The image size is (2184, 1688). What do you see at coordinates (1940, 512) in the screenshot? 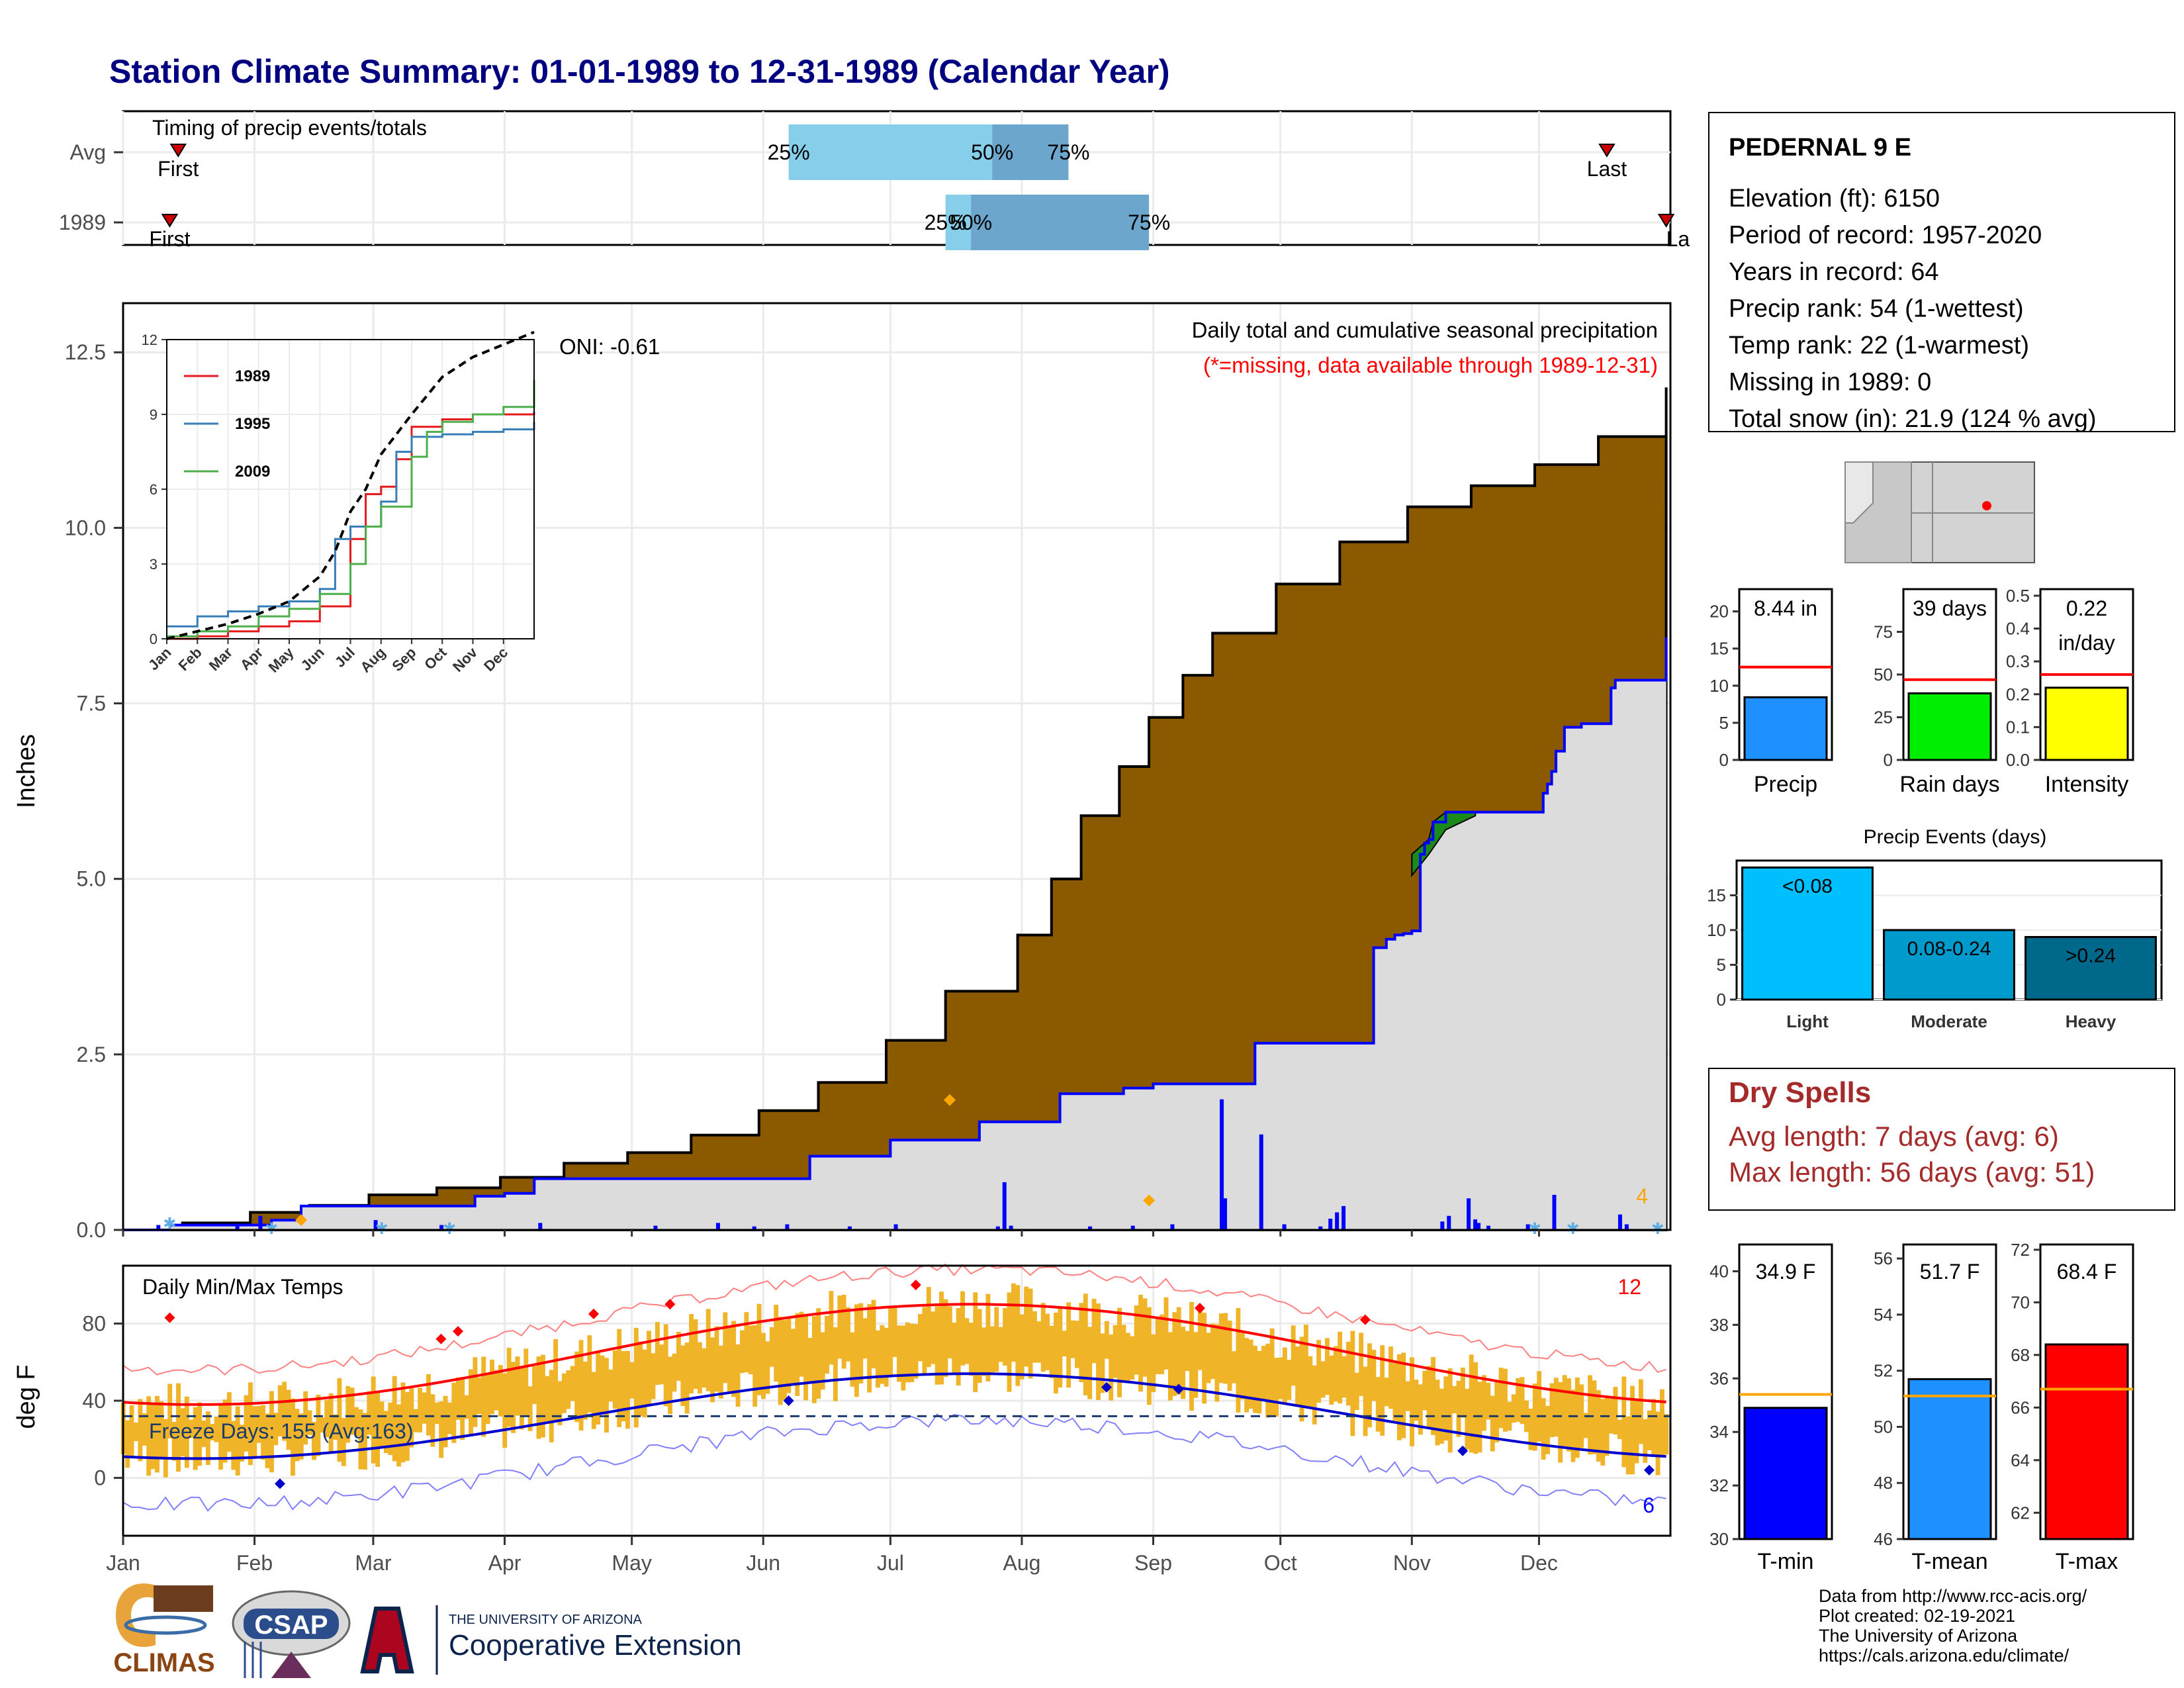
I see `locator-map` at bounding box center [1940, 512].